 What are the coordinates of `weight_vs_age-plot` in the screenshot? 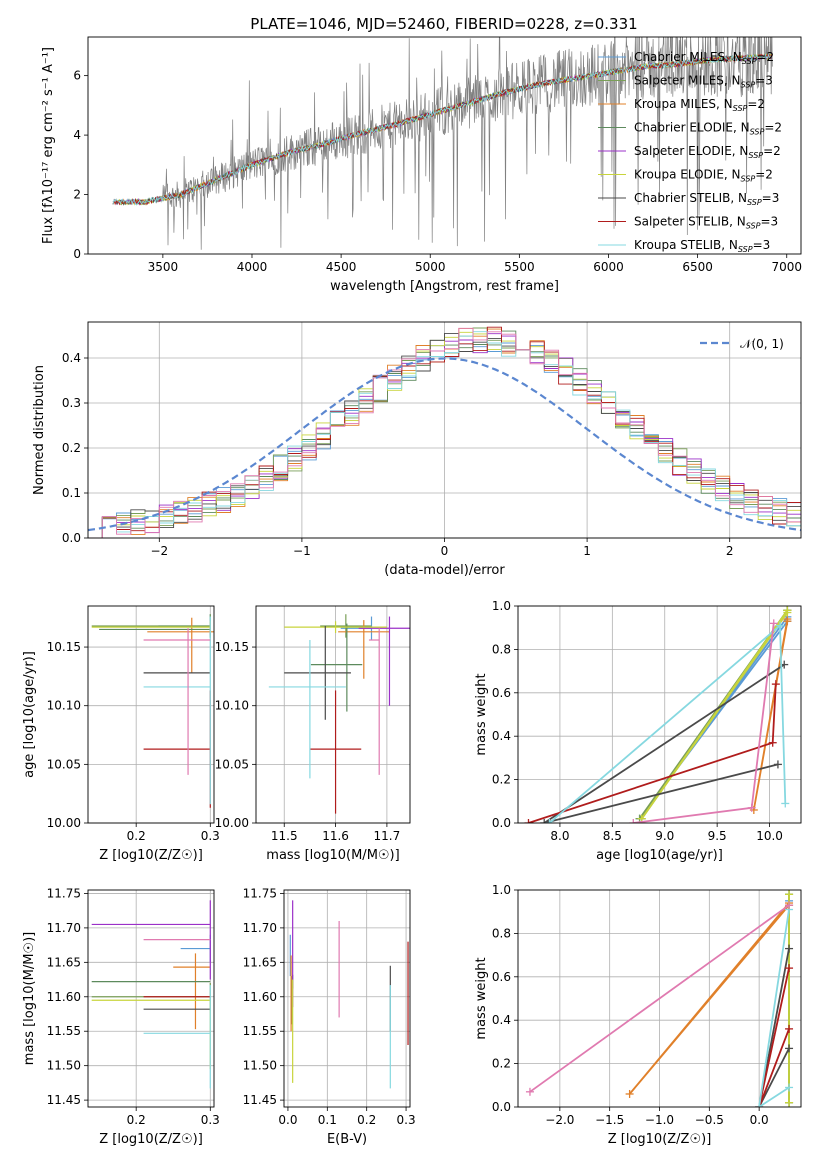 It's located at (658, 714).